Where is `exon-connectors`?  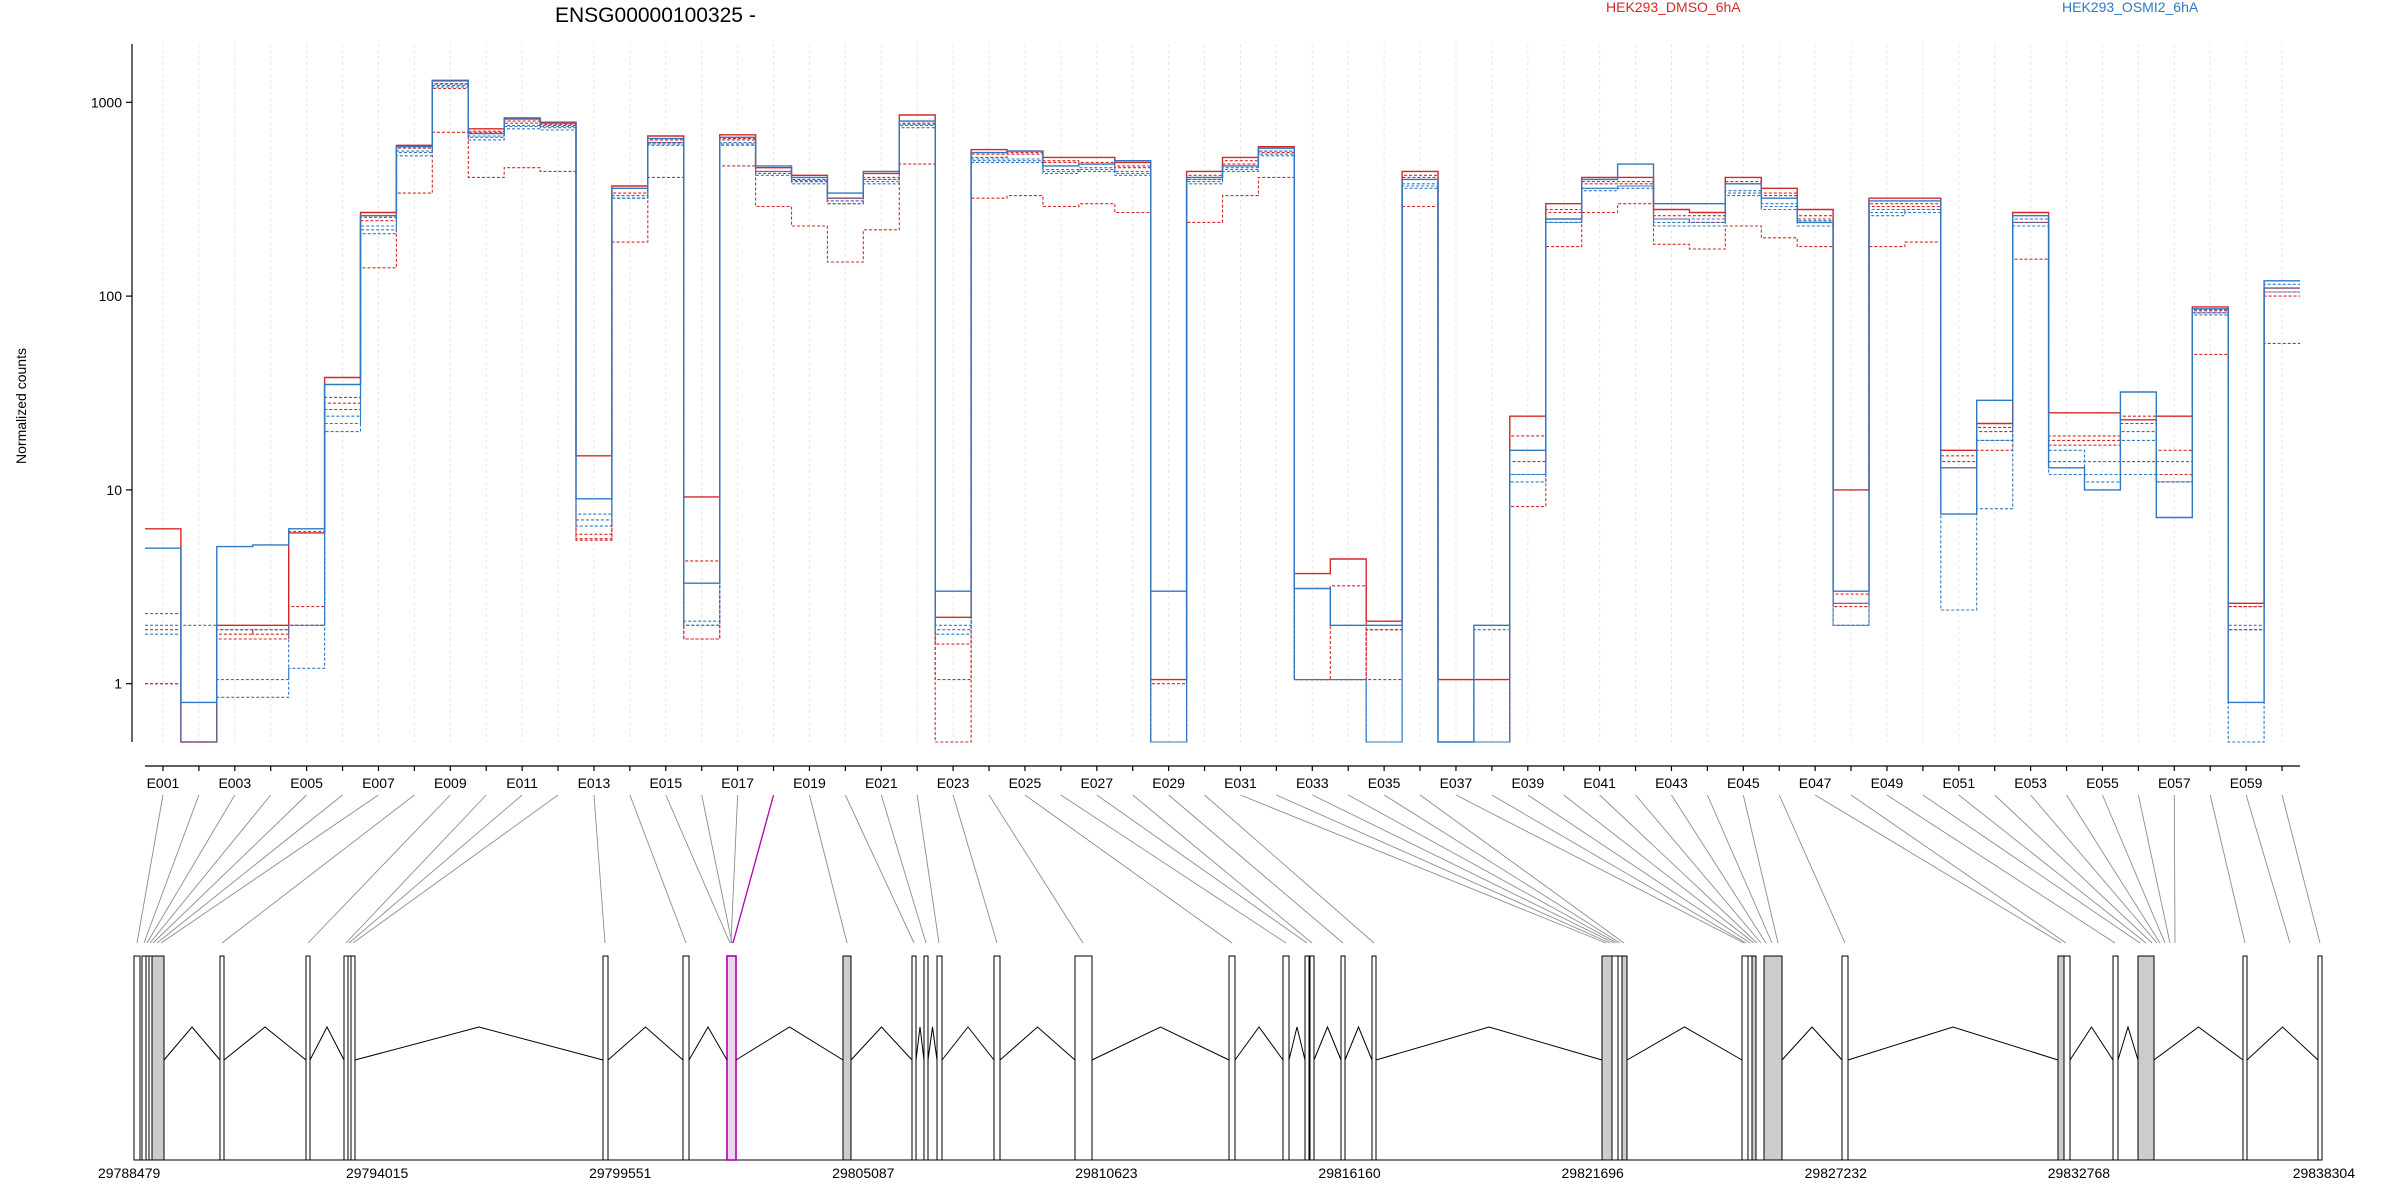 exon-connectors is located at coordinates (1228, 869).